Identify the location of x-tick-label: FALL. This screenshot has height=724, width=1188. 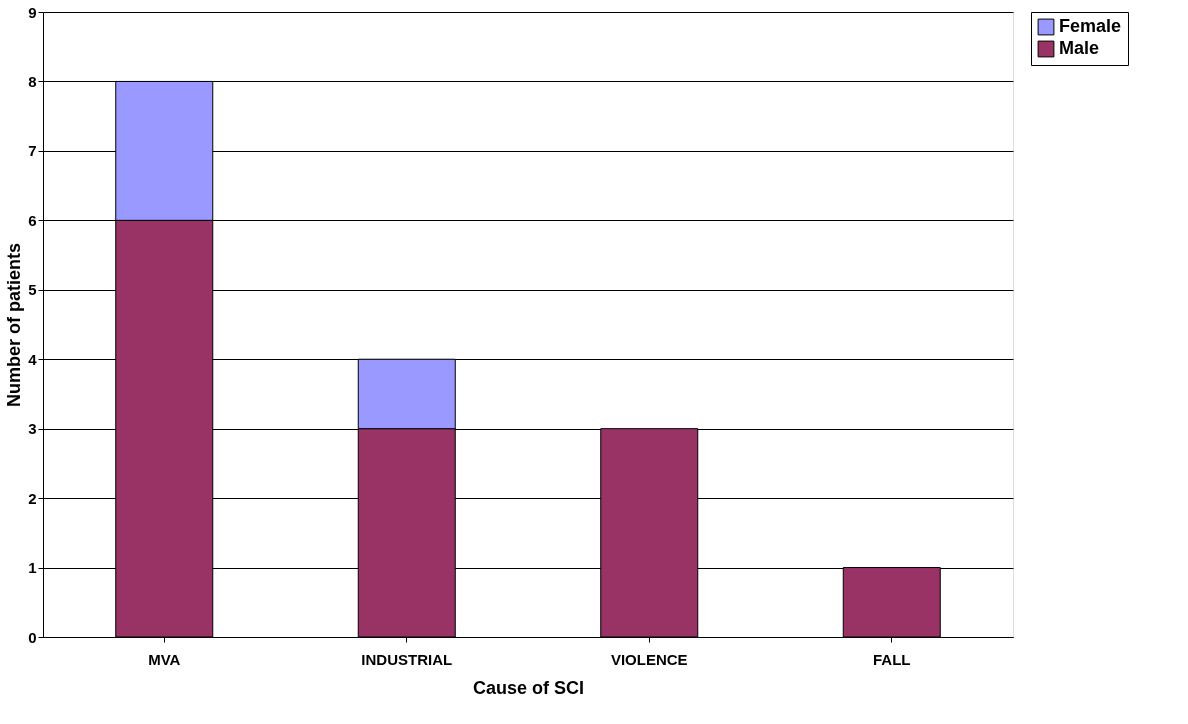
(892, 659).